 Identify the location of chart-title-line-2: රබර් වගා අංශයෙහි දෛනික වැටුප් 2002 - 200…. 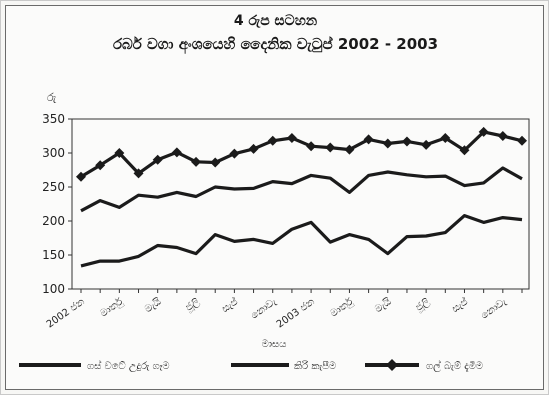
(275, 44).